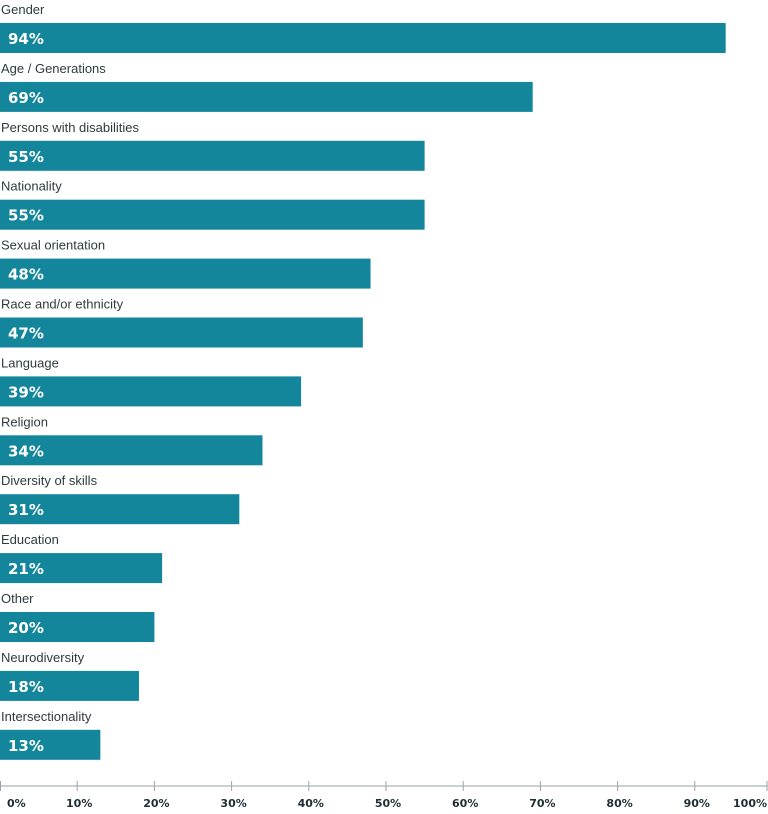  What do you see at coordinates (30, 539) in the screenshot?
I see `category-label-education: Education` at bounding box center [30, 539].